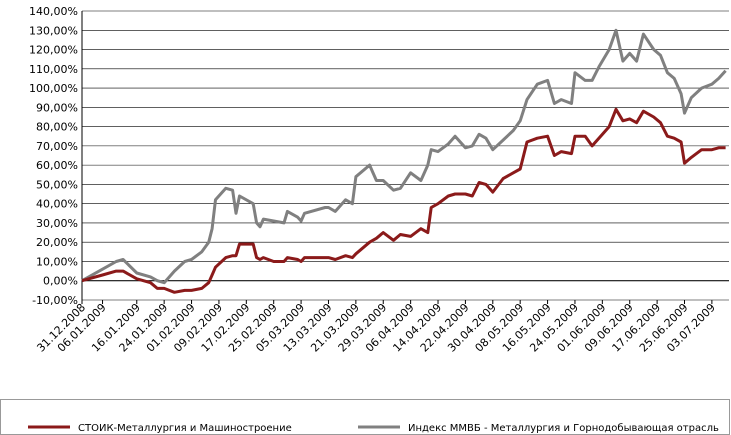 This screenshot has width=731, height=435. What do you see at coordinates (55, 300) in the screenshot?
I see `y-tick-label: -10,00%` at bounding box center [55, 300].